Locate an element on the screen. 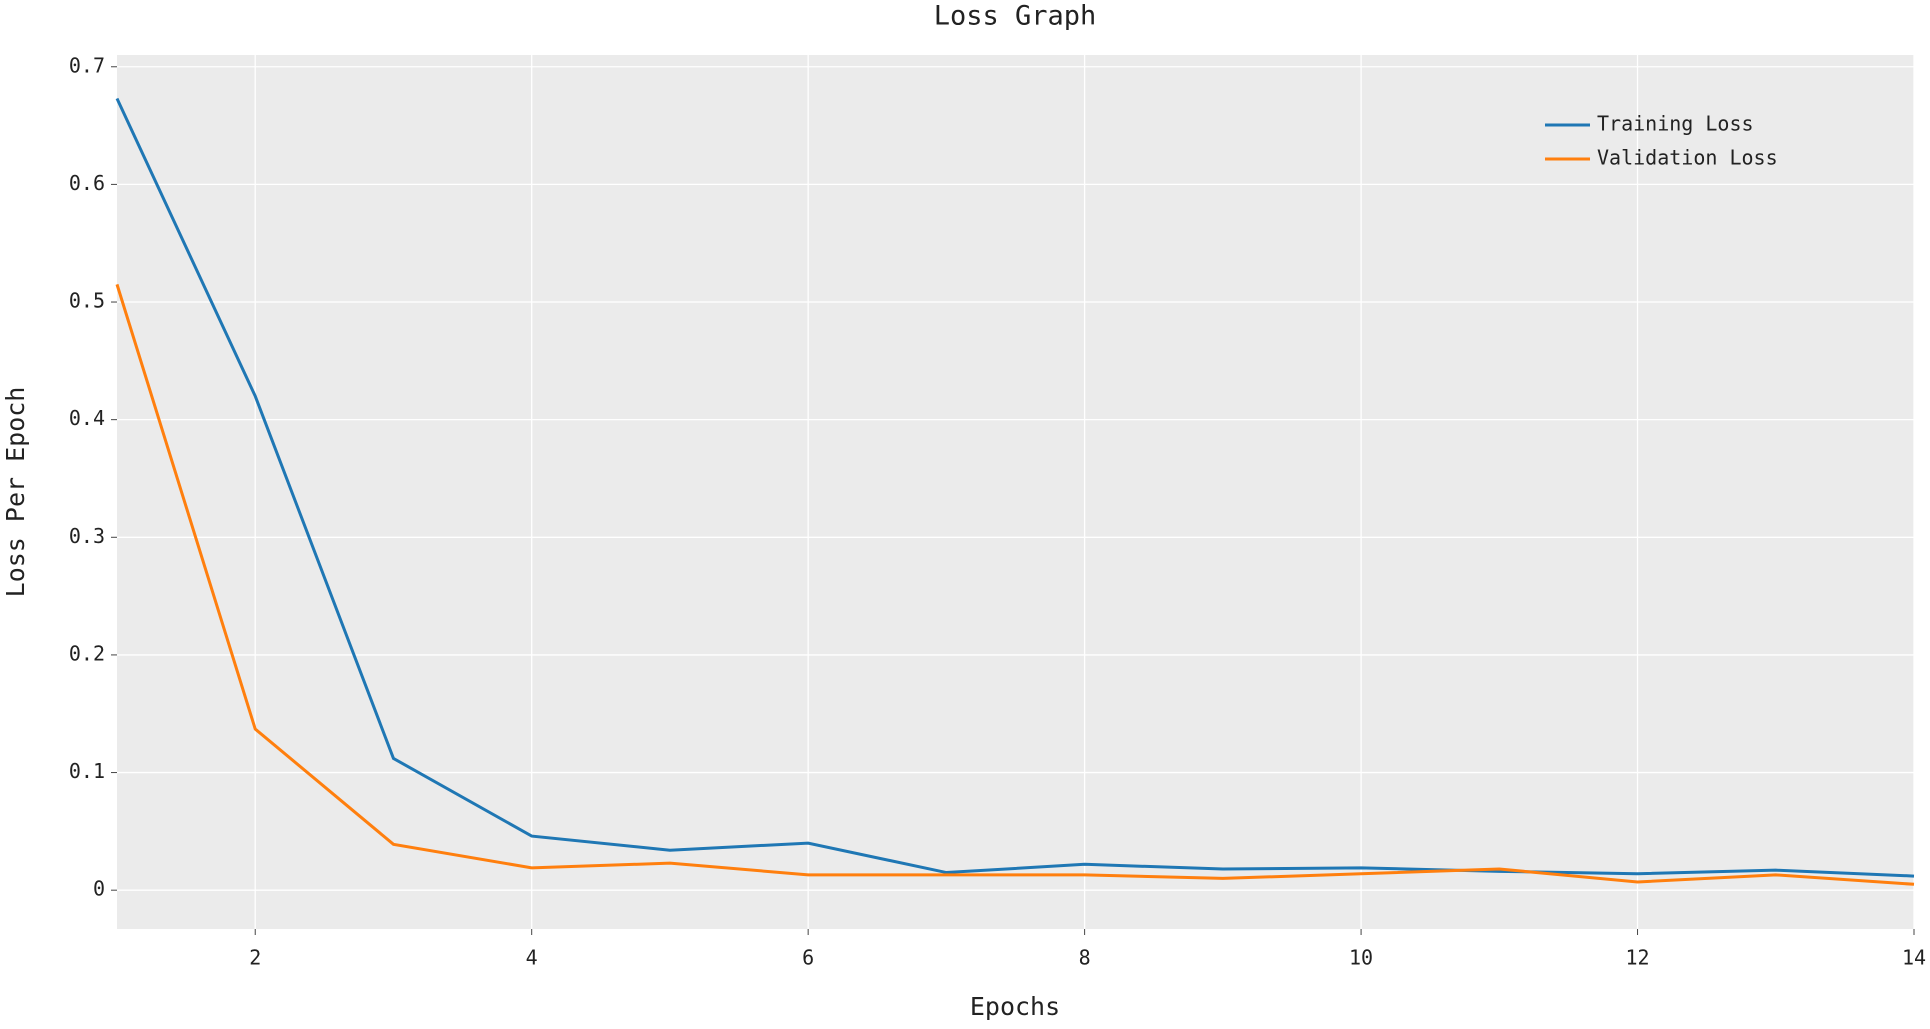  y-tick-label: 0.3 is located at coordinates (87, 536).